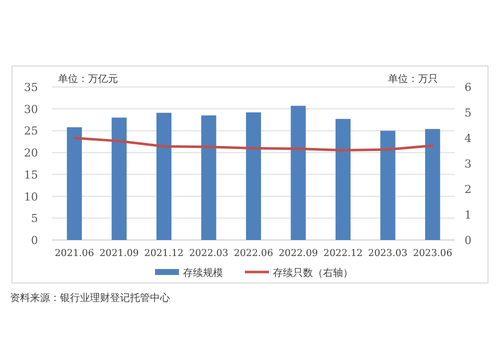 The height and width of the screenshot is (362, 500). I want to click on y-tick-label: 5, so click(34, 219).